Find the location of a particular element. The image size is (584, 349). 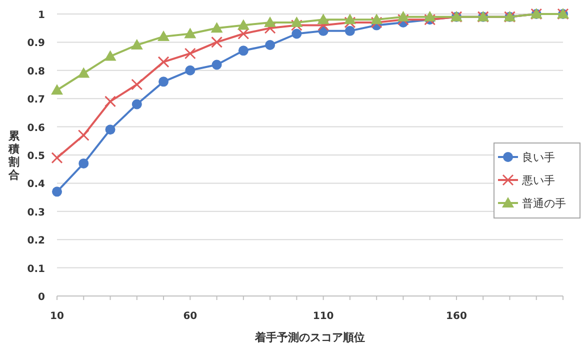

x-tick-label: 10 is located at coordinates (57, 316).